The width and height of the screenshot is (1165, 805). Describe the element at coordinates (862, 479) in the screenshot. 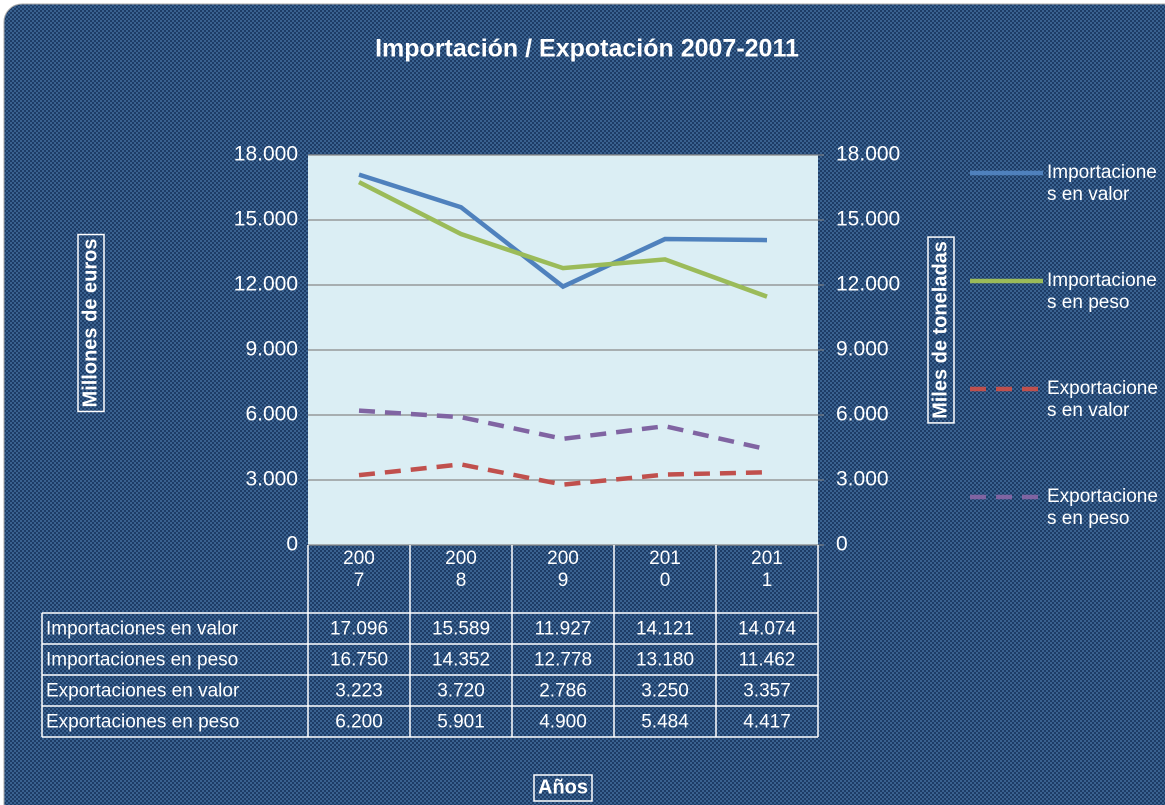

I see `y2-tick-label: 3.000` at that location.